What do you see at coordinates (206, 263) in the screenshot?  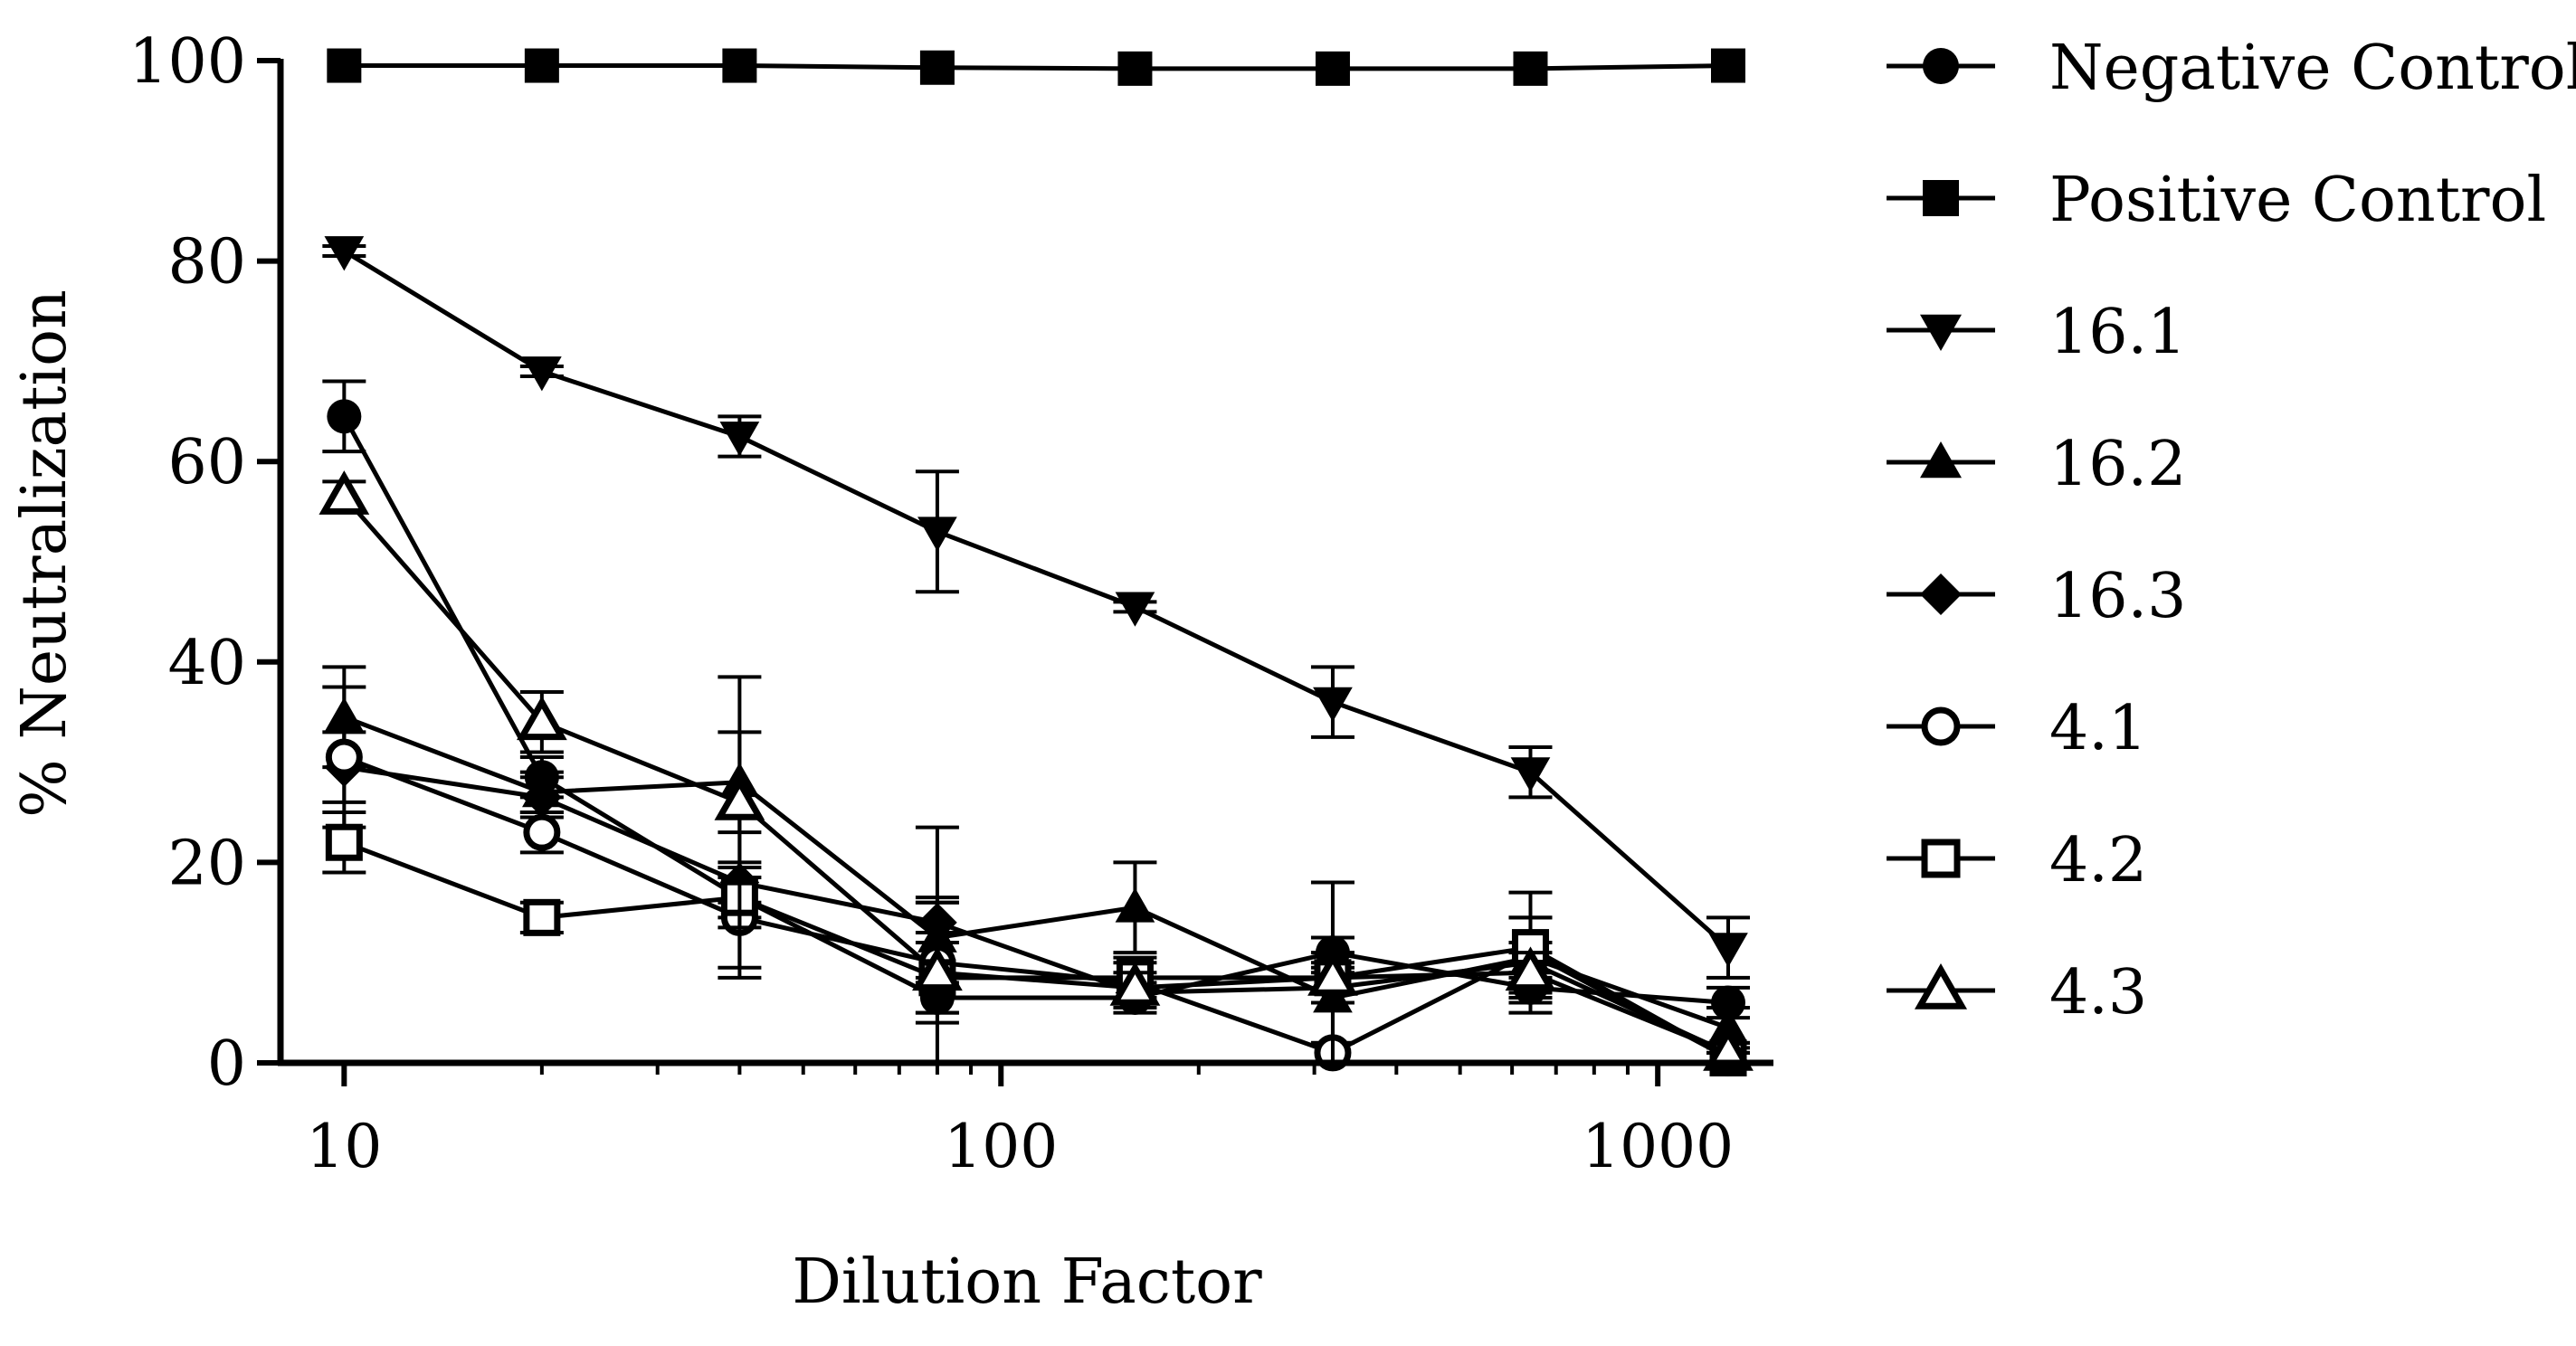 I see `y-tick-label: 80` at bounding box center [206, 263].